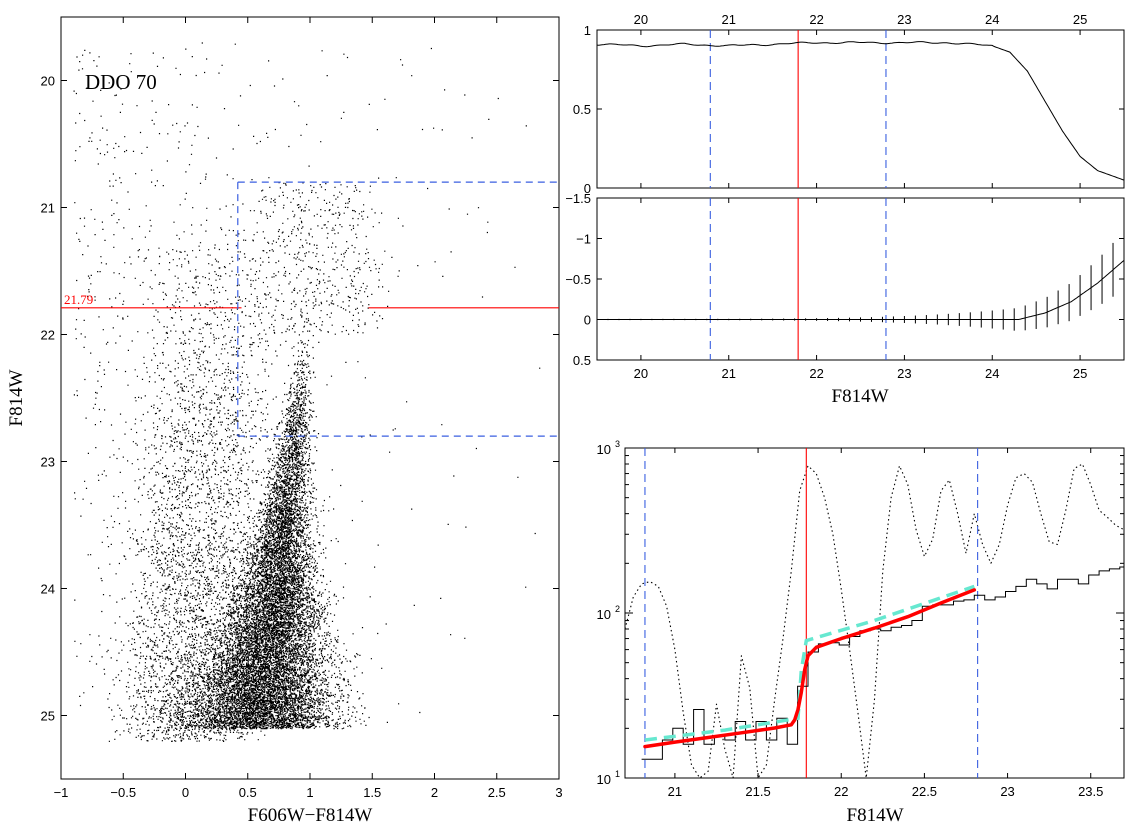  Describe the element at coordinates (875, 815) in the screenshot. I see `lf-xlabel: F814W` at that location.